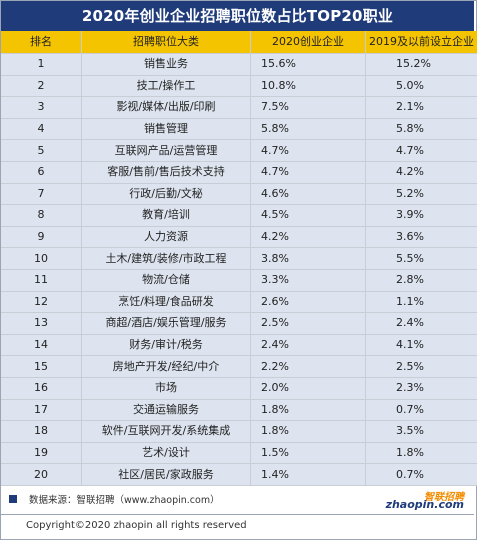 The height and width of the screenshot is (540, 477). What do you see at coordinates (41, 172) in the screenshot?
I see `rank-cell: 6` at bounding box center [41, 172].